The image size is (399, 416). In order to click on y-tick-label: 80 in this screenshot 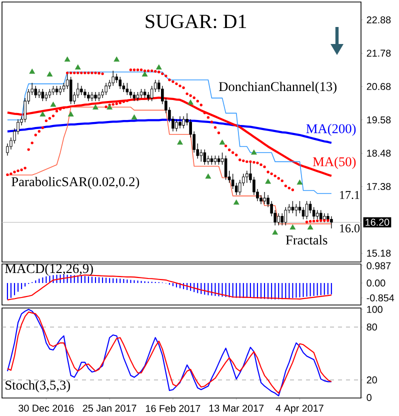, I will do `click(371, 327)`.